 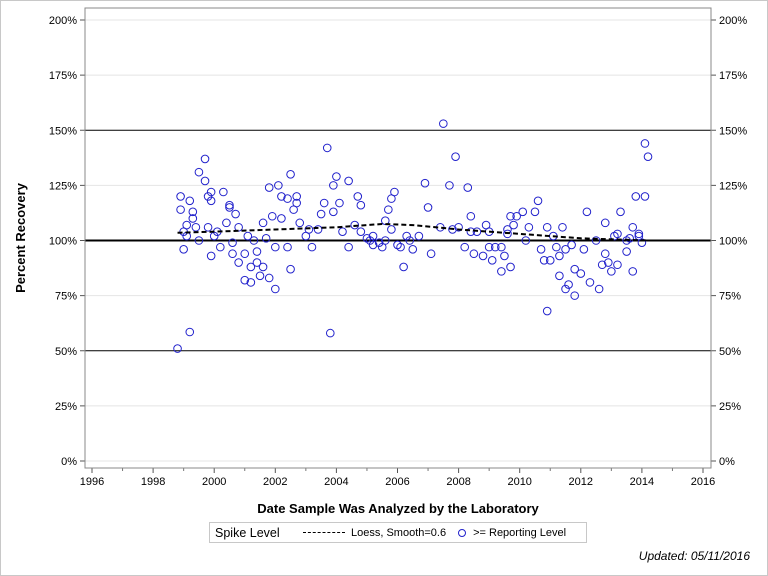 What do you see at coordinates (458, 482) in the screenshot?
I see `x-tick-label: 2008` at bounding box center [458, 482].